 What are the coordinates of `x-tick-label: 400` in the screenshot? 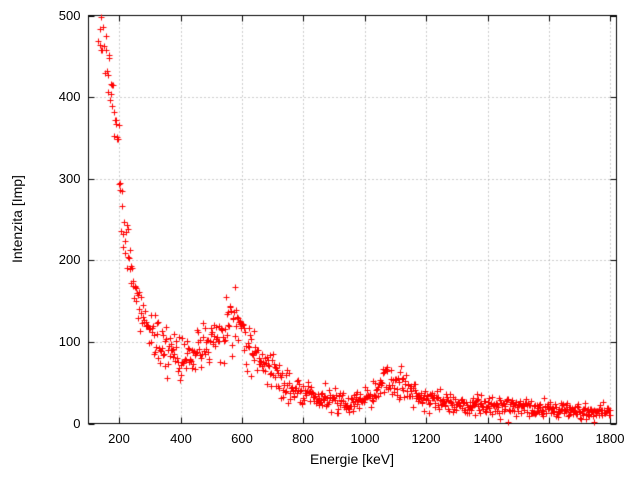 It's located at (181, 438).